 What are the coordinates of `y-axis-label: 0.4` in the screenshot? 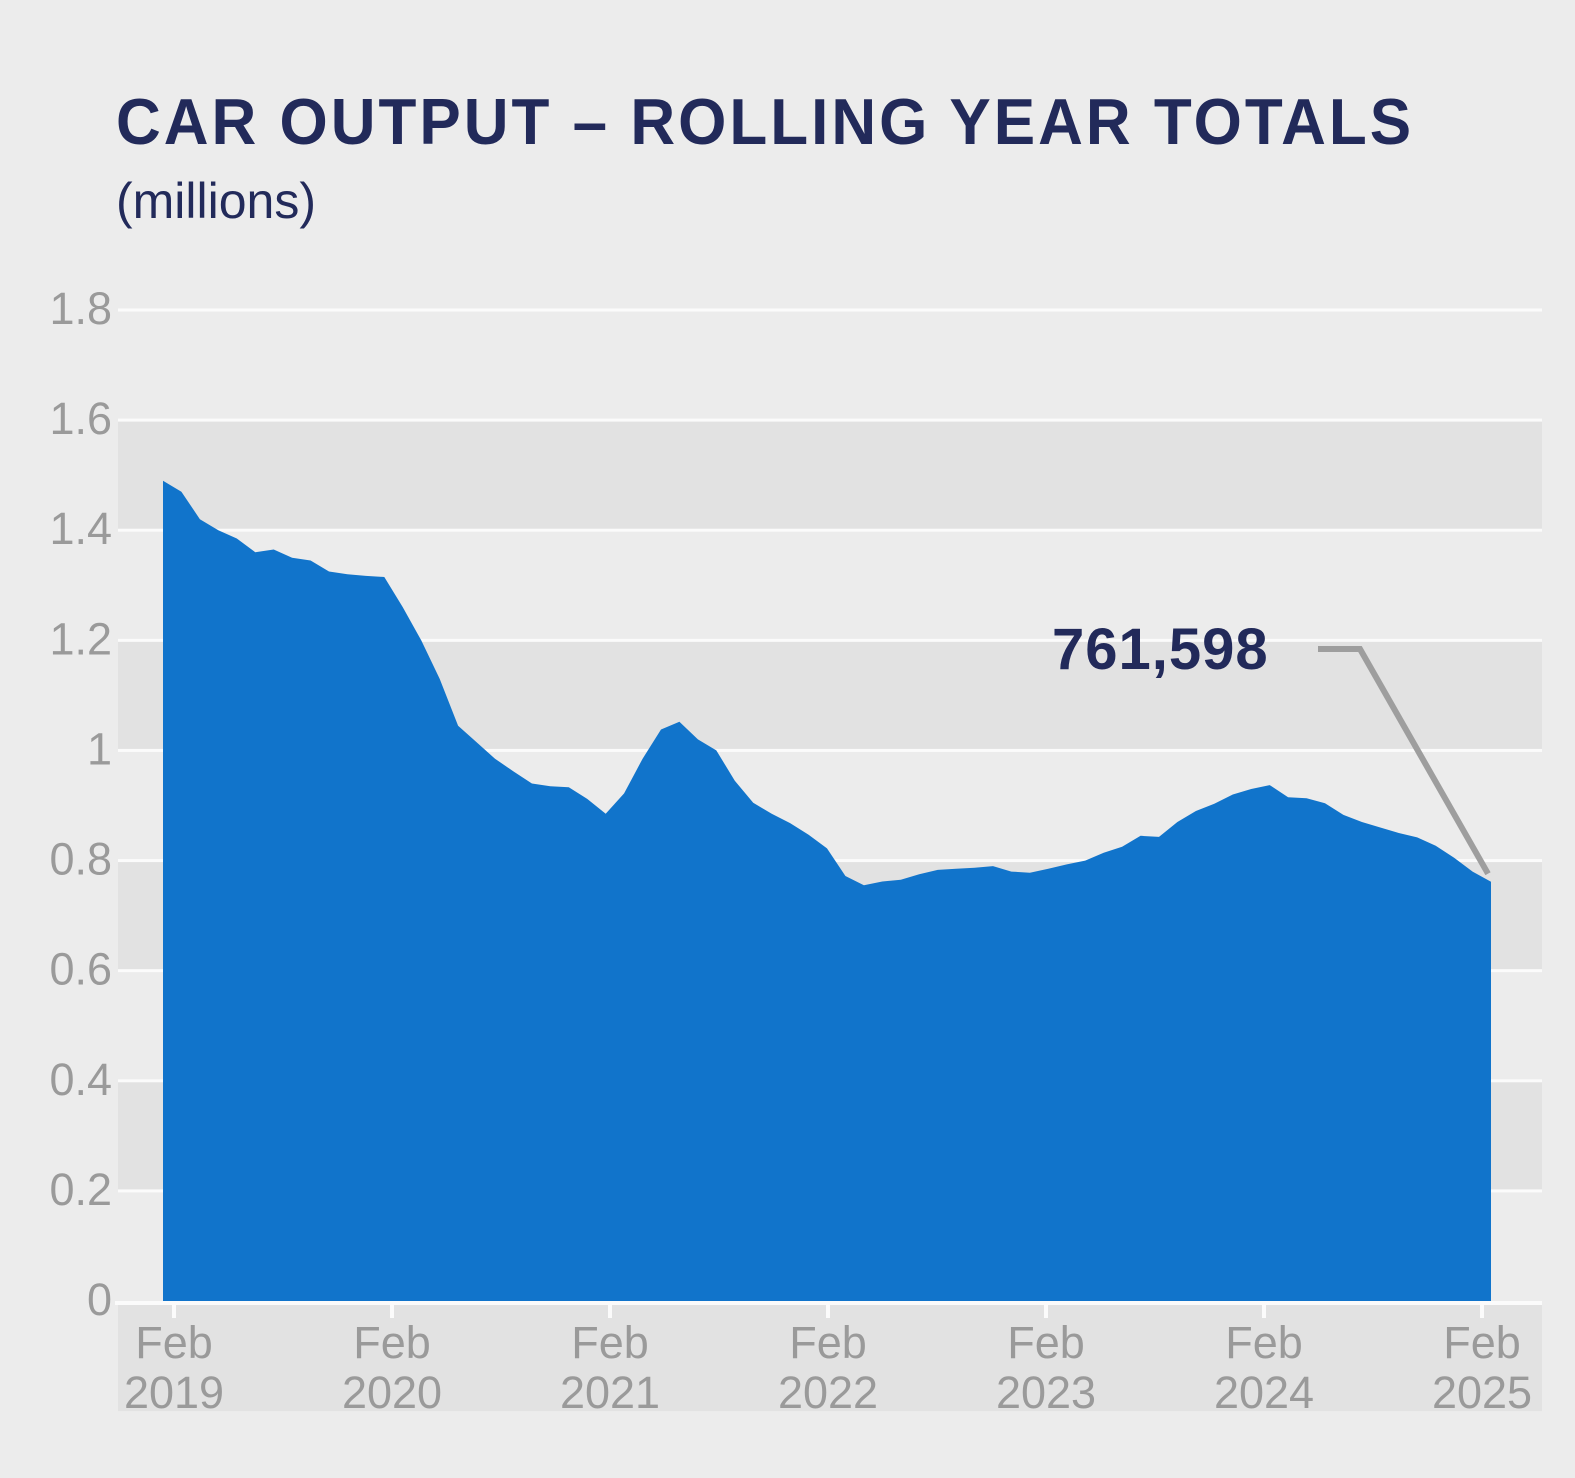 It's located at (80, 1079).